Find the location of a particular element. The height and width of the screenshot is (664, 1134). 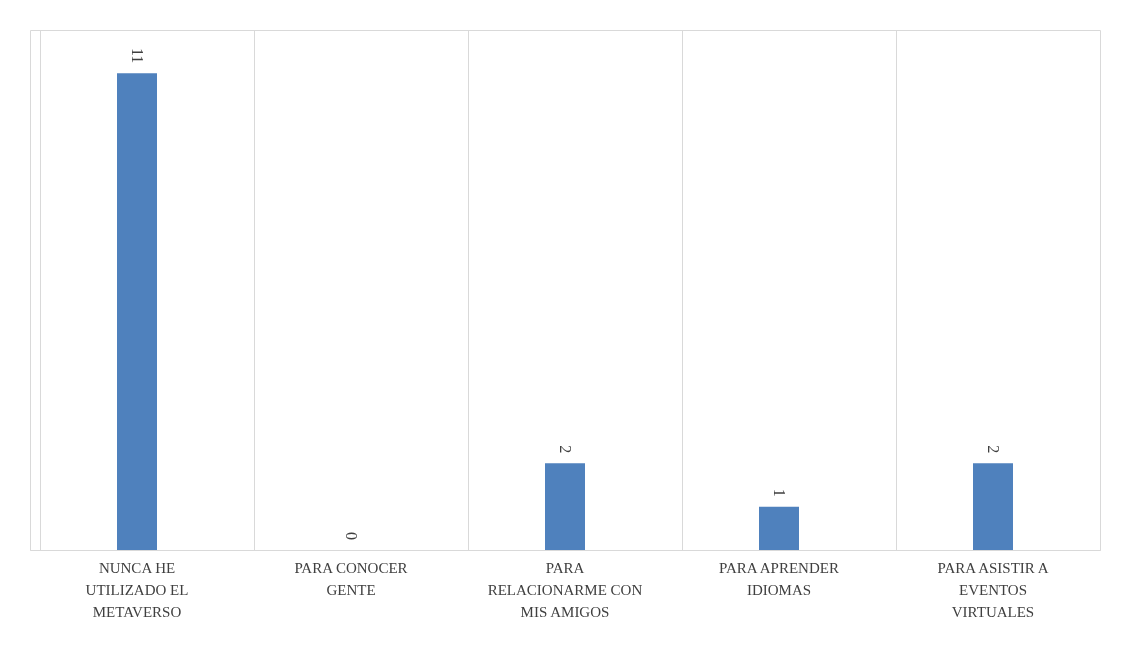

x-tick-label: NUNCA HE UTILIZADO EL METAVERSO is located at coordinates (137, 589).